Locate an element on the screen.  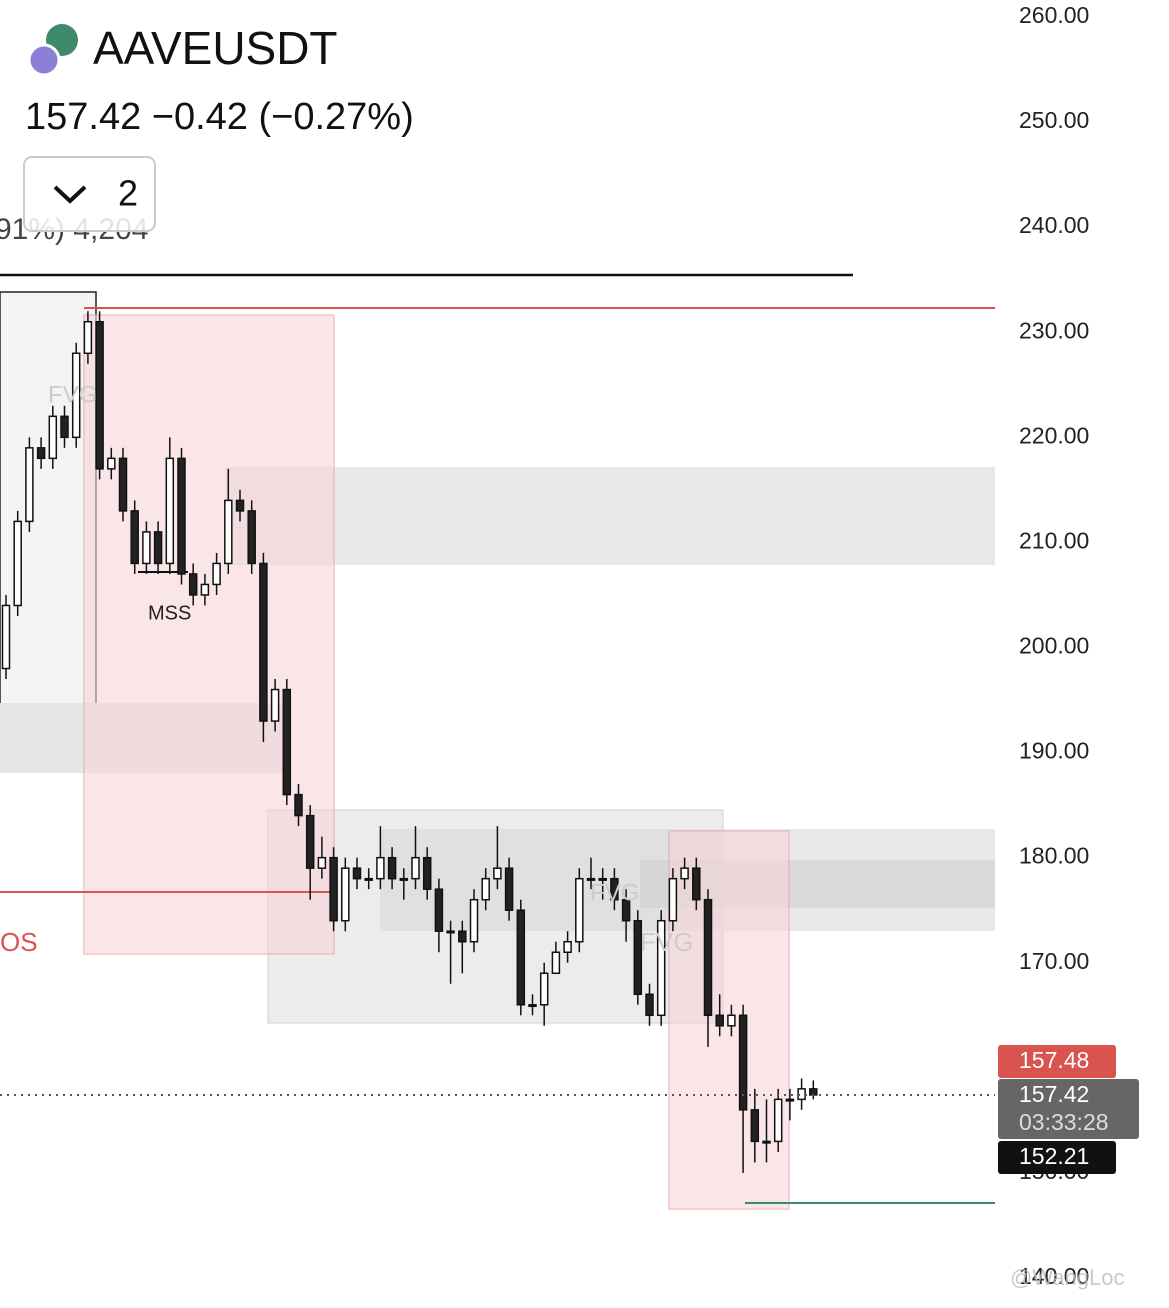
y-tick-label: 240.00 is located at coordinates (1054, 225).